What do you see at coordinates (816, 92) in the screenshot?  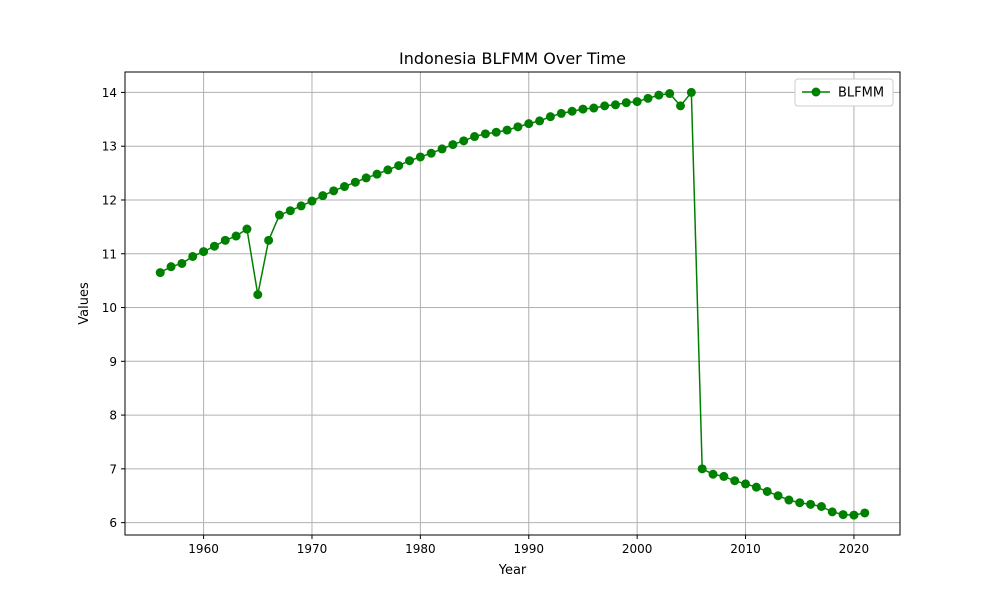 I see `legend-marker` at bounding box center [816, 92].